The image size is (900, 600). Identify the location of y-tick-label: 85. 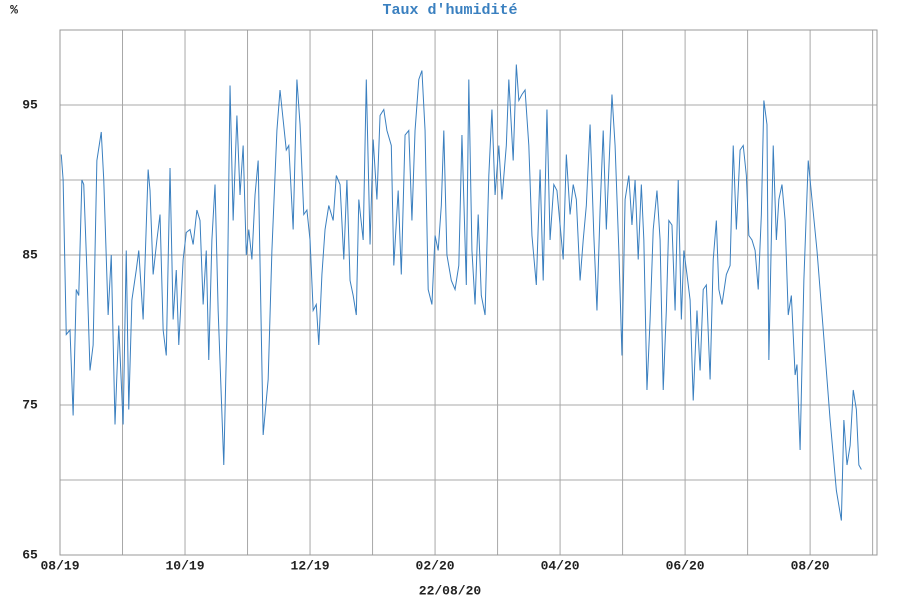
(30, 254).